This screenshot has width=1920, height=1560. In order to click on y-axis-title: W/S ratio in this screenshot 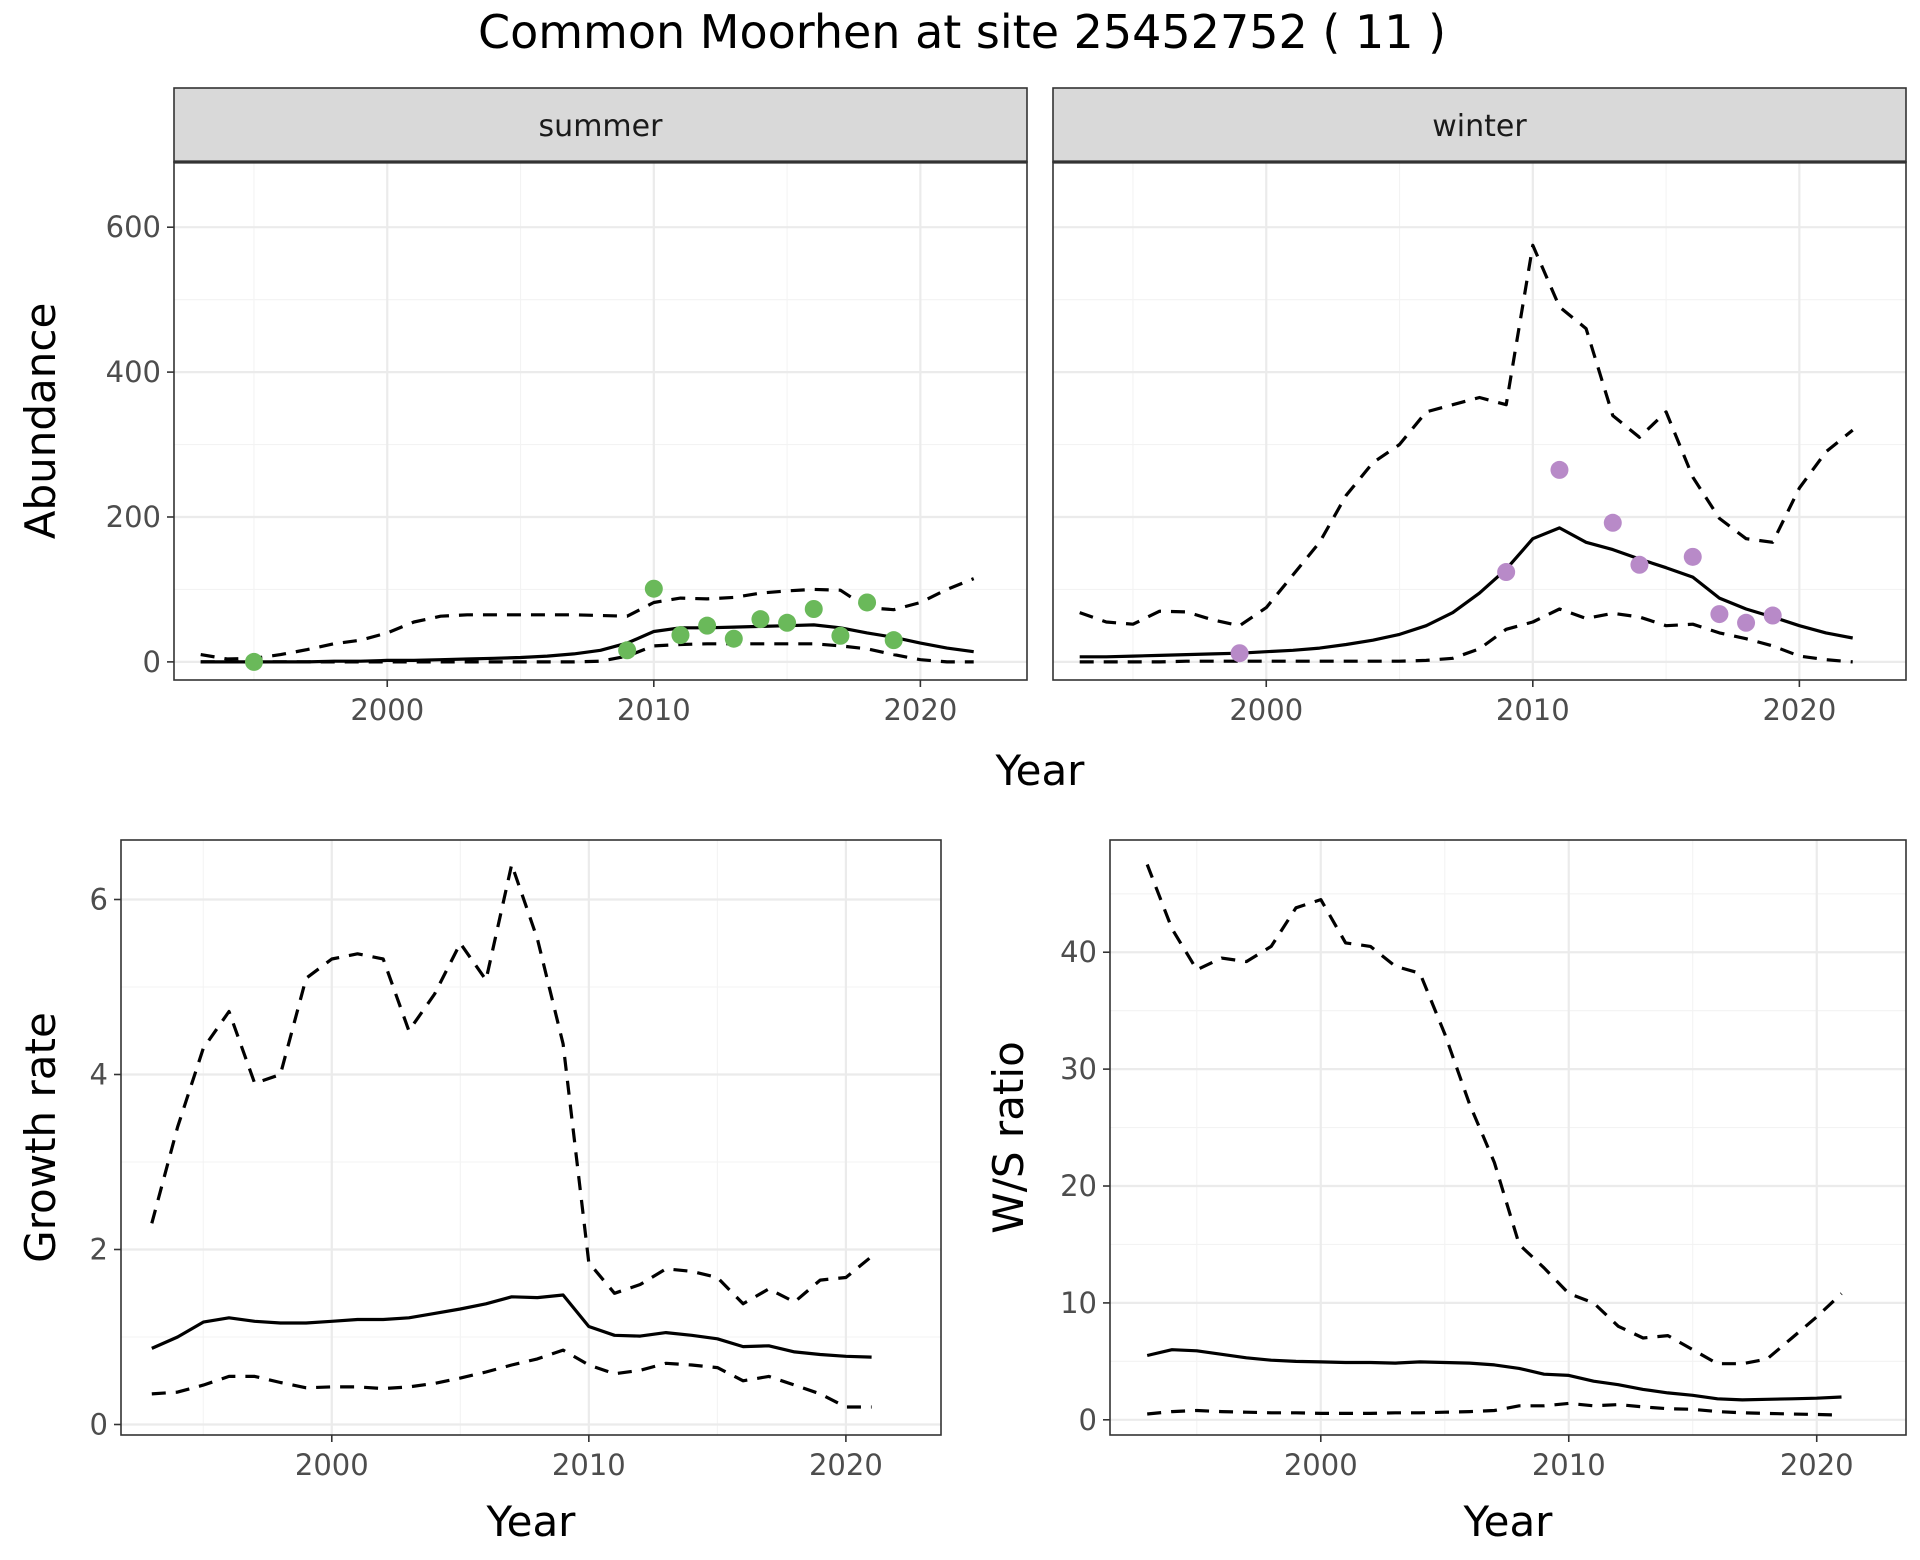, I will do `click(1008, 1137)`.